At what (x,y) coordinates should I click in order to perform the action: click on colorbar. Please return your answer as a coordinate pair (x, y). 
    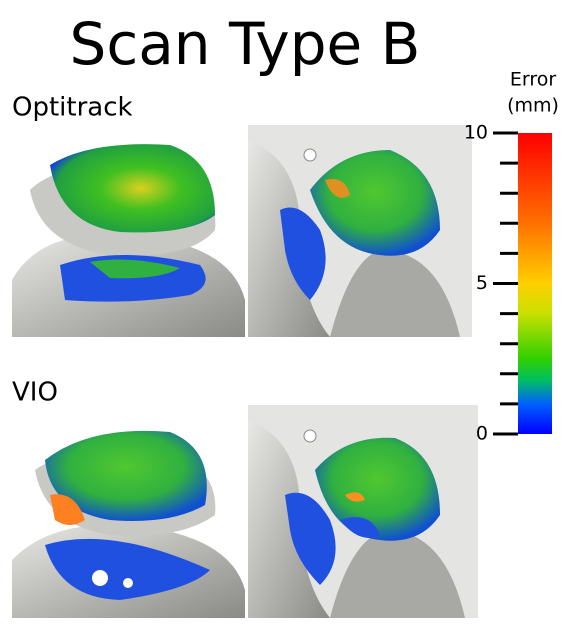
    Looking at the image, I should click on (535, 283).